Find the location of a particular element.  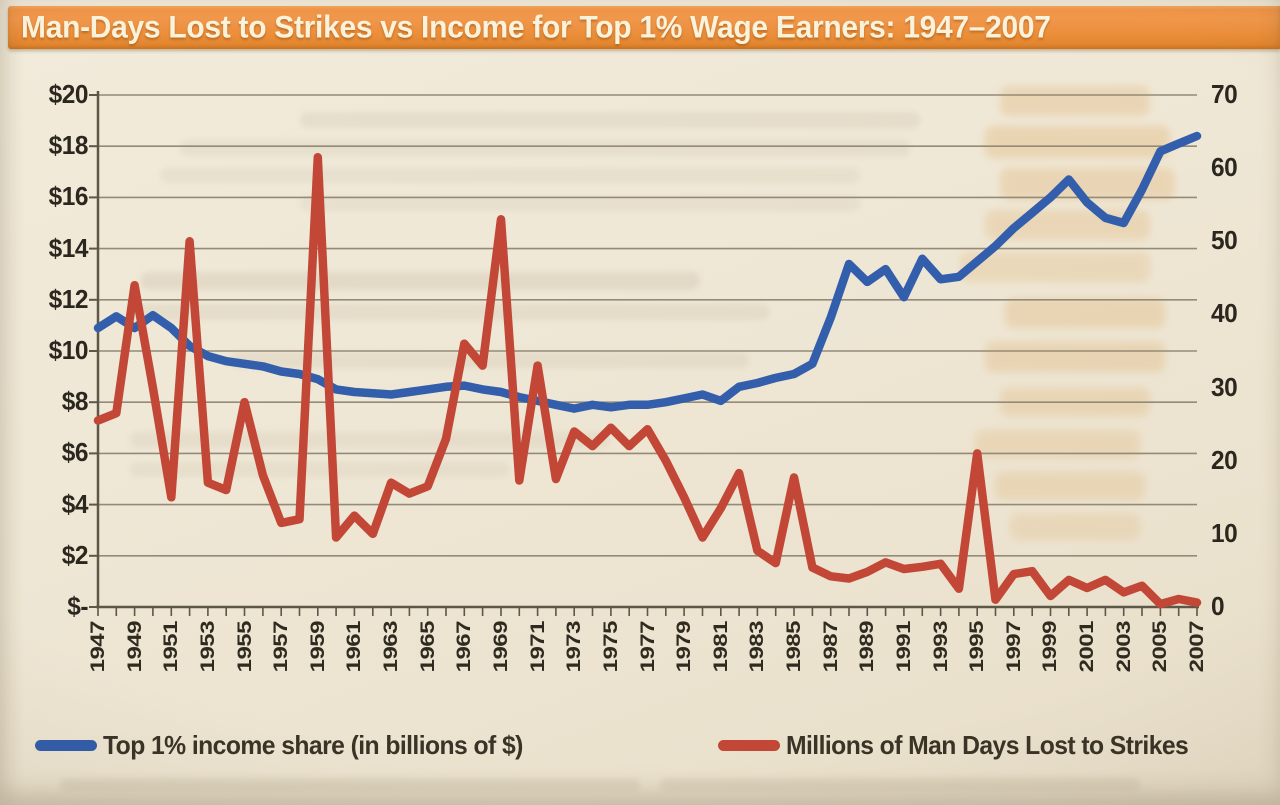

x-axis-label: 1951 is located at coordinates (171, 647).